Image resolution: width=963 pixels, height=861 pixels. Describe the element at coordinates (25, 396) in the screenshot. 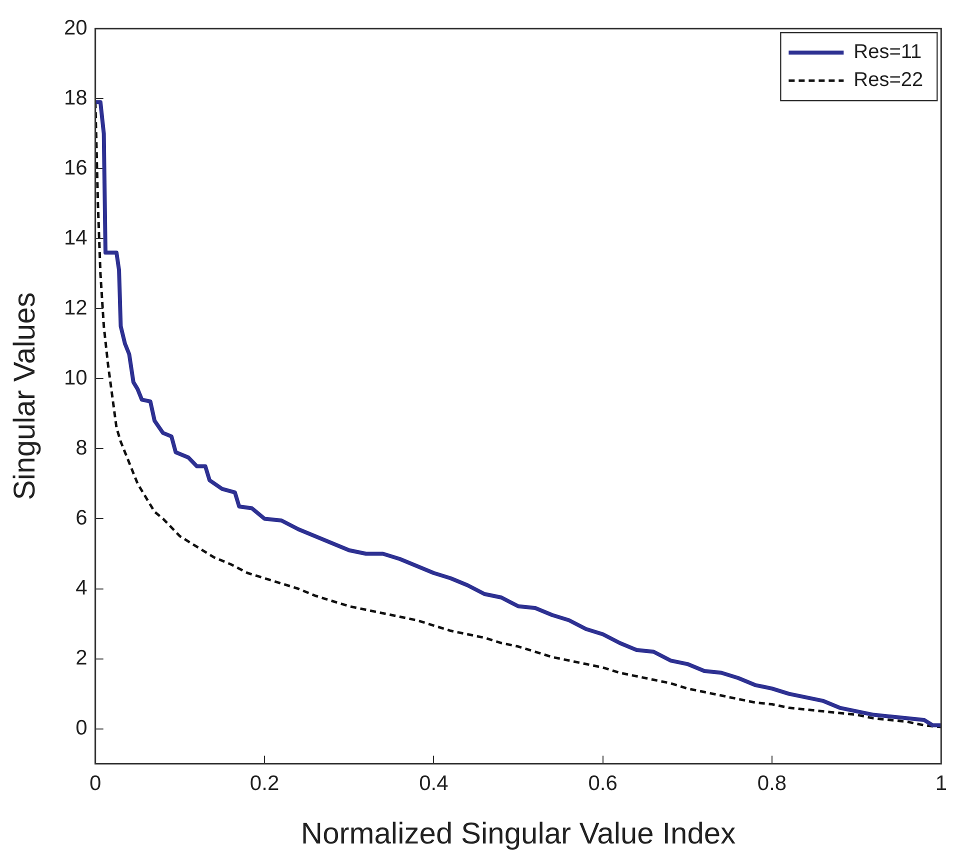

I see `y-axis-title: Singular Values` at that location.